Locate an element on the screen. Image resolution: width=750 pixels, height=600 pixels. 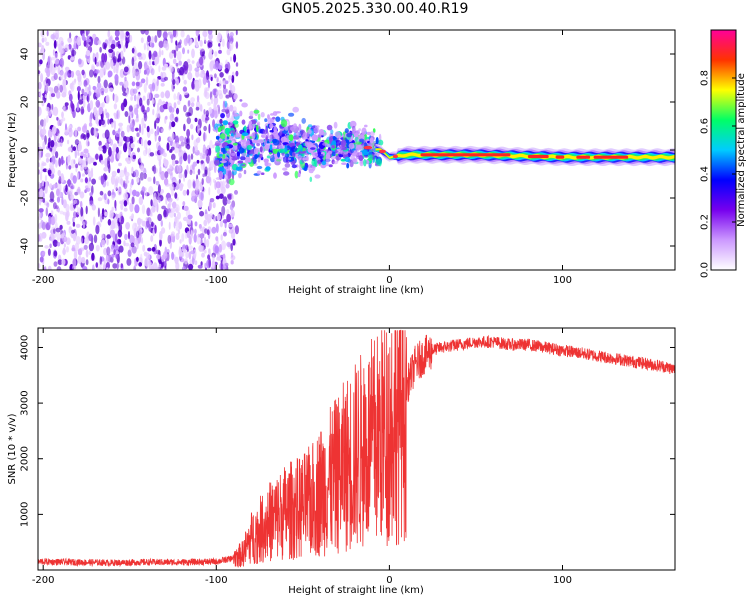
spectrogram-xtick-label: 0 is located at coordinates (389, 280).